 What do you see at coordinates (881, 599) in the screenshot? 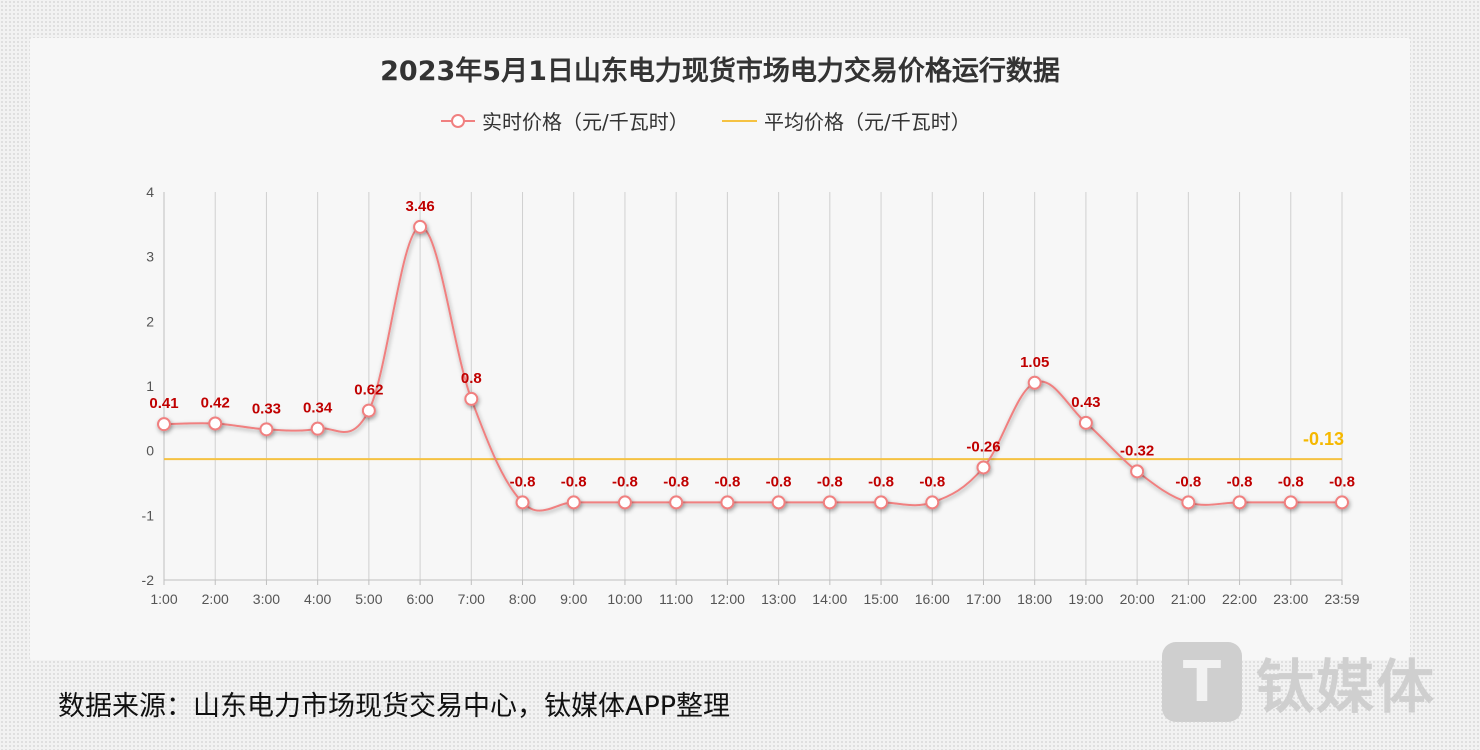
I see `x-tick-label: 15:00` at bounding box center [881, 599].